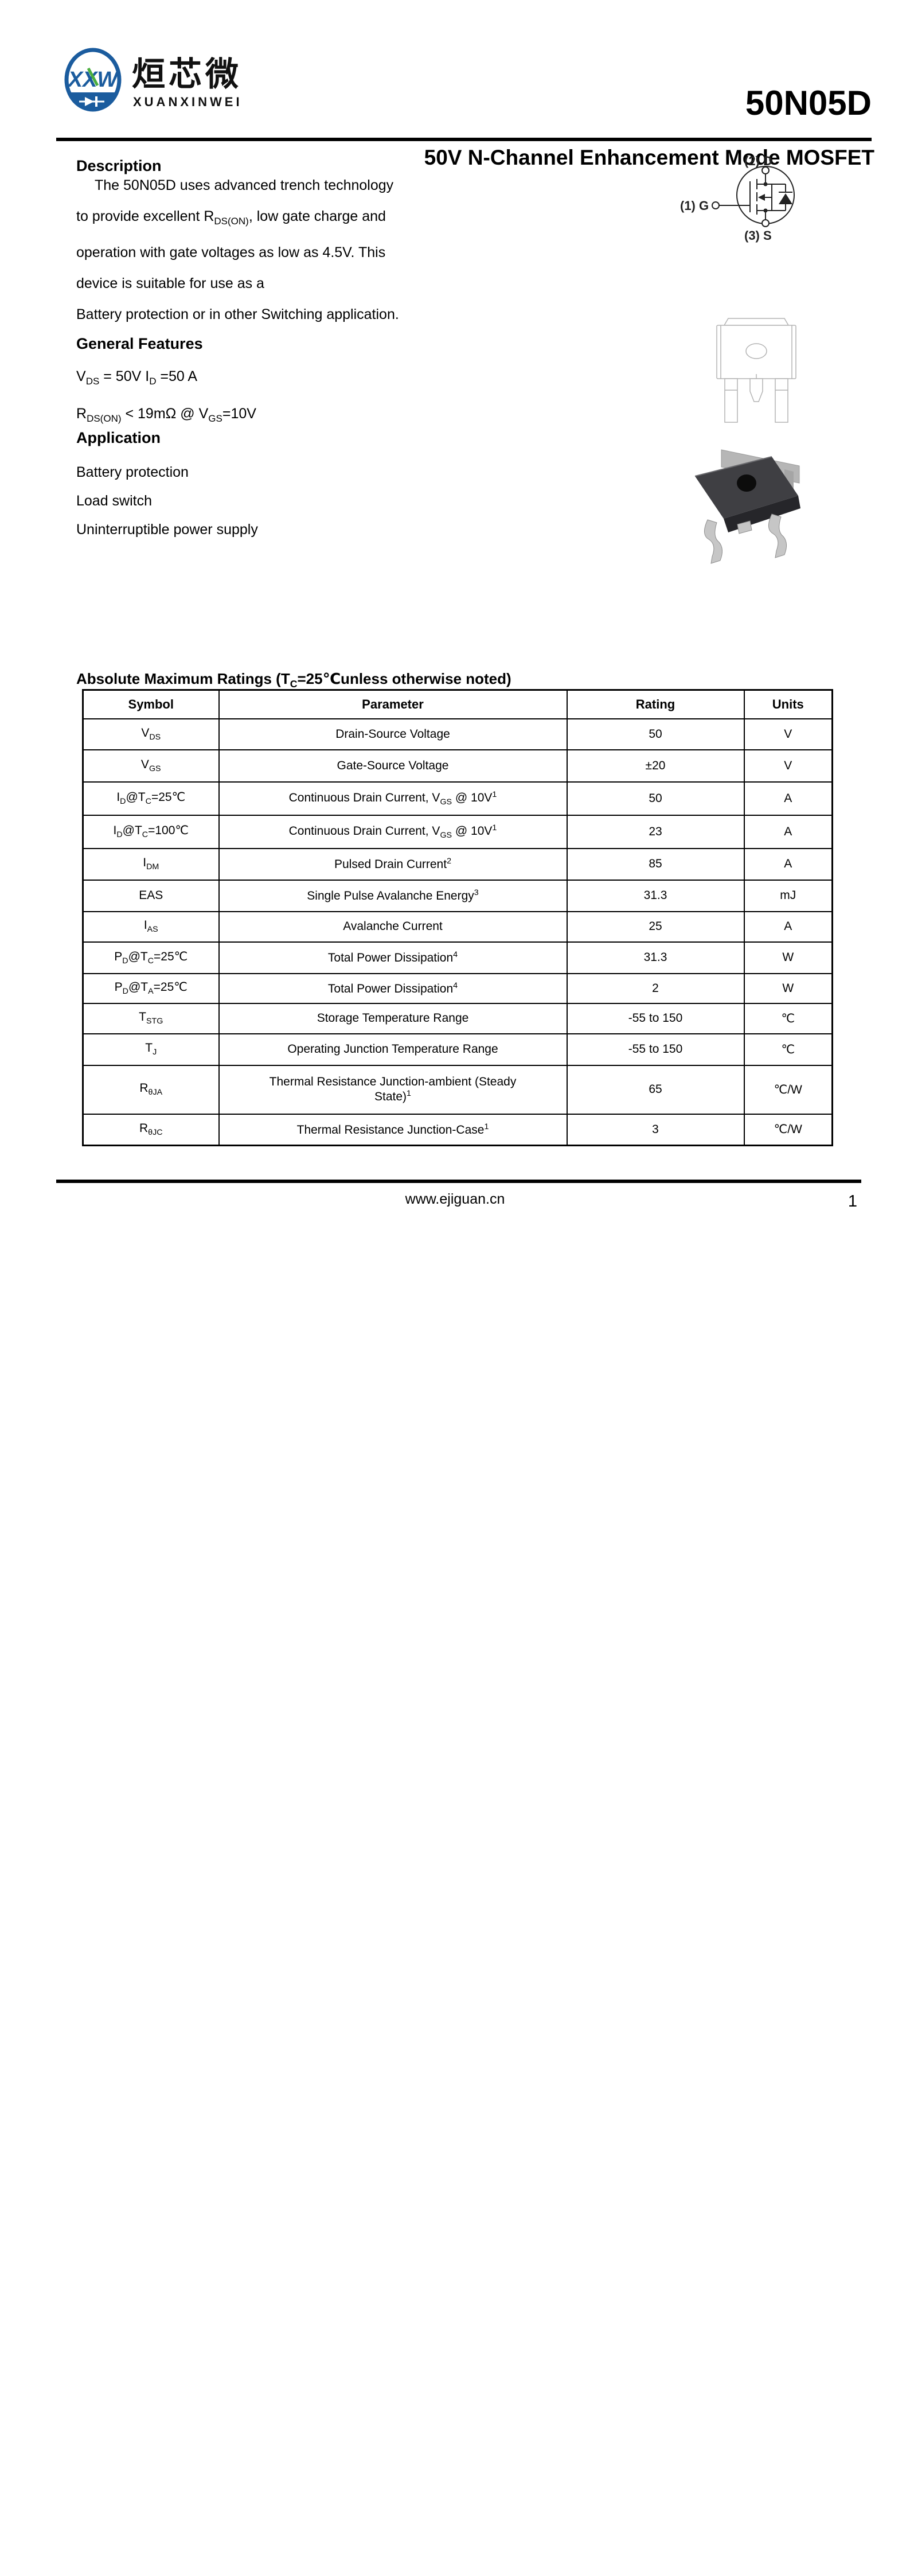 This screenshot has width=910, height=2576. What do you see at coordinates (393, 1049) in the screenshot?
I see `table-cell: Operating Junction Temperature Range` at bounding box center [393, 1049].